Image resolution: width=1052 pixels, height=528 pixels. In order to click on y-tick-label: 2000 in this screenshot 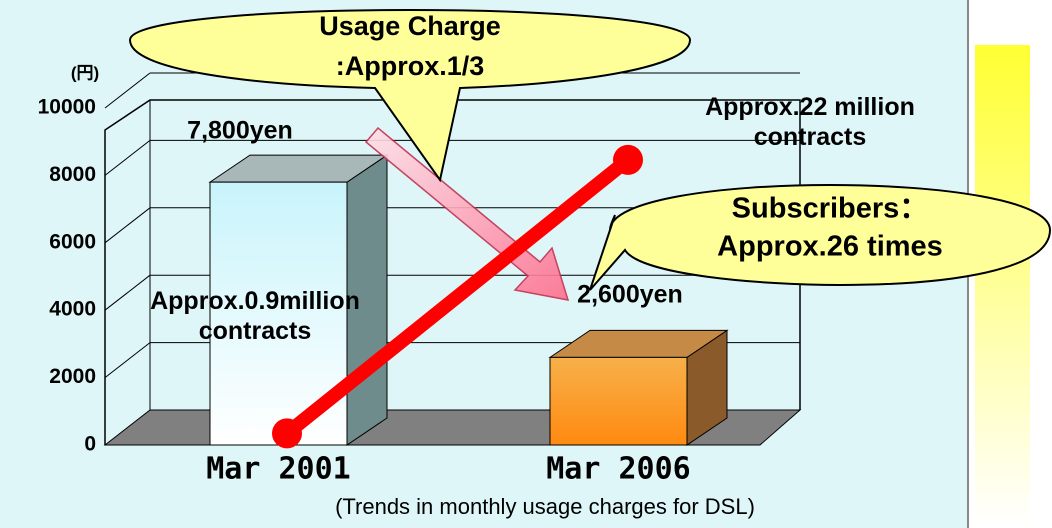, I will do `click(72, 376)`.